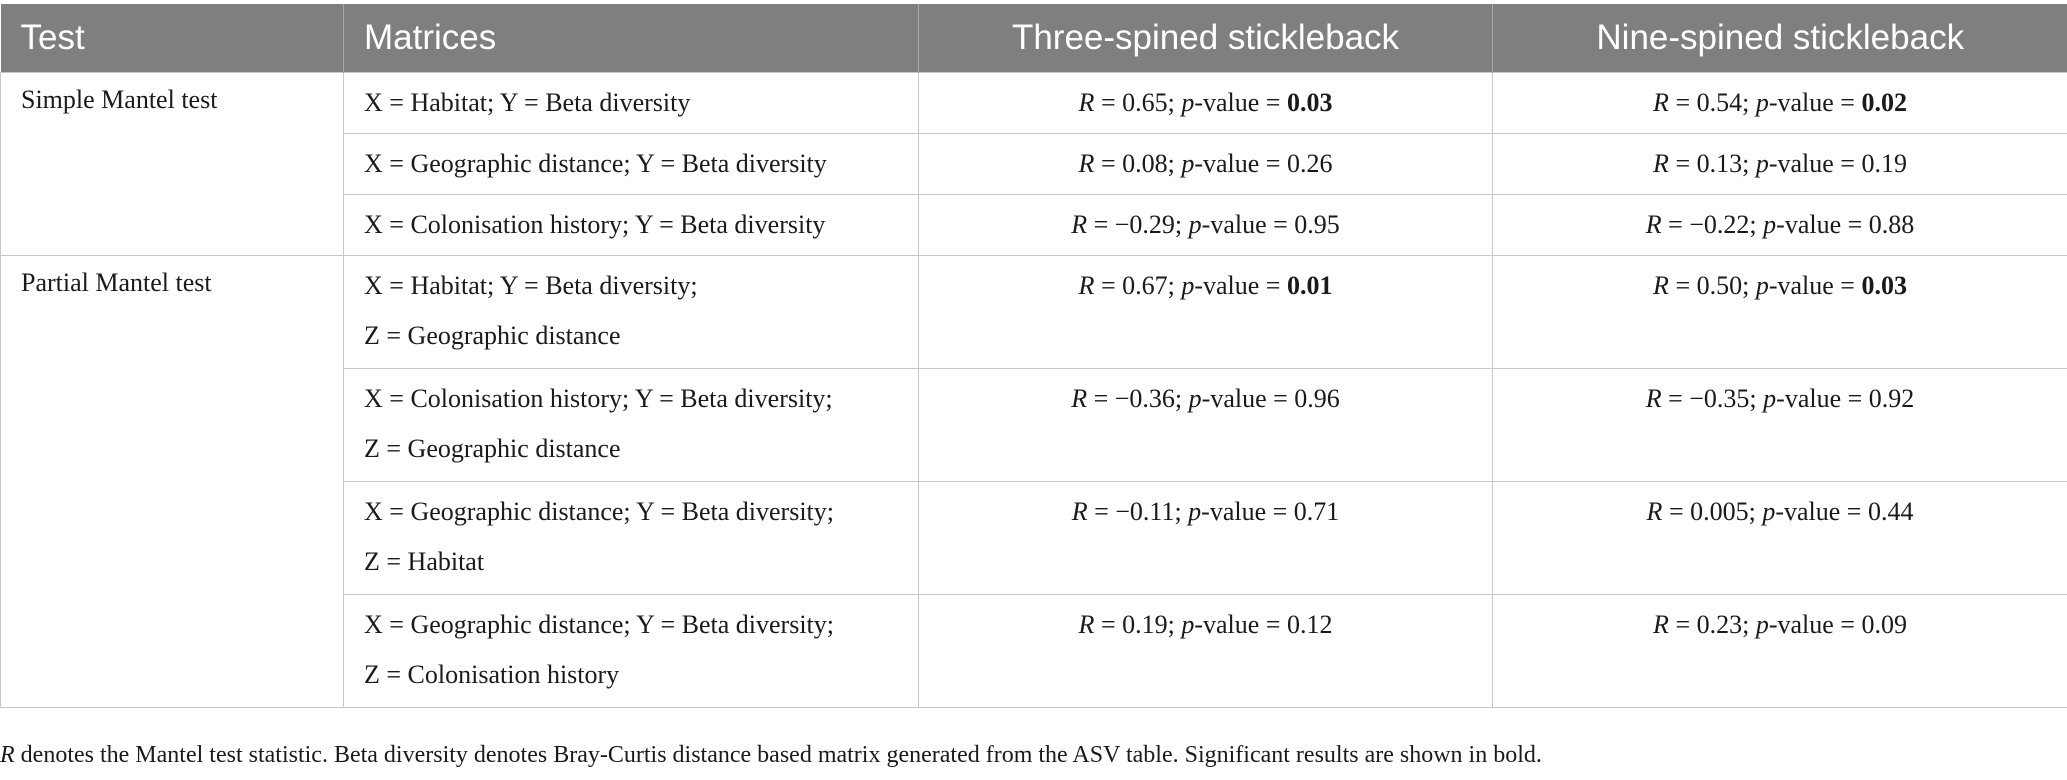 The image size is (2067, 780). I want to click on nine-spined-cell: R = 0.23; p-value = 0.09, so click(1779, 651).